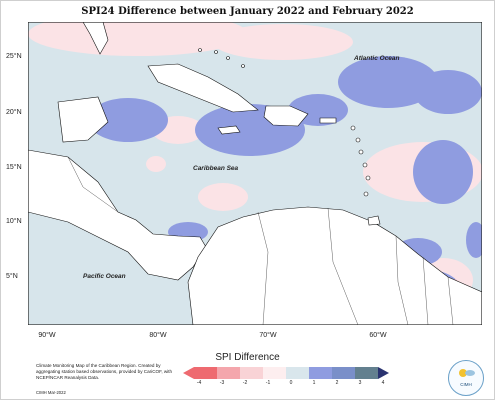  Describe the element at coordinates (245, 383) in the screenshot. I see `colorbar-tick: -2` at that location.